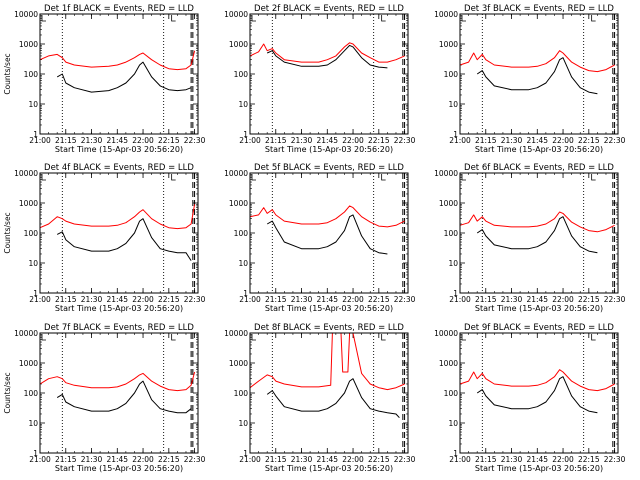  What do you see at coordinates (119, 168) in the screenshot?
I see `chart-title: Det 4f BLACK = Events, RED = LLD` at bounding box center [119, 168].